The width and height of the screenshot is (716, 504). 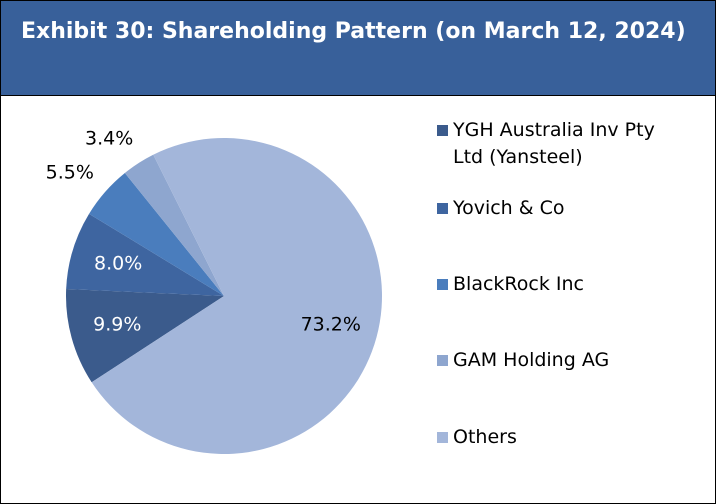 I want to click on data-label: 73.2%, so click(x=331, y=324).